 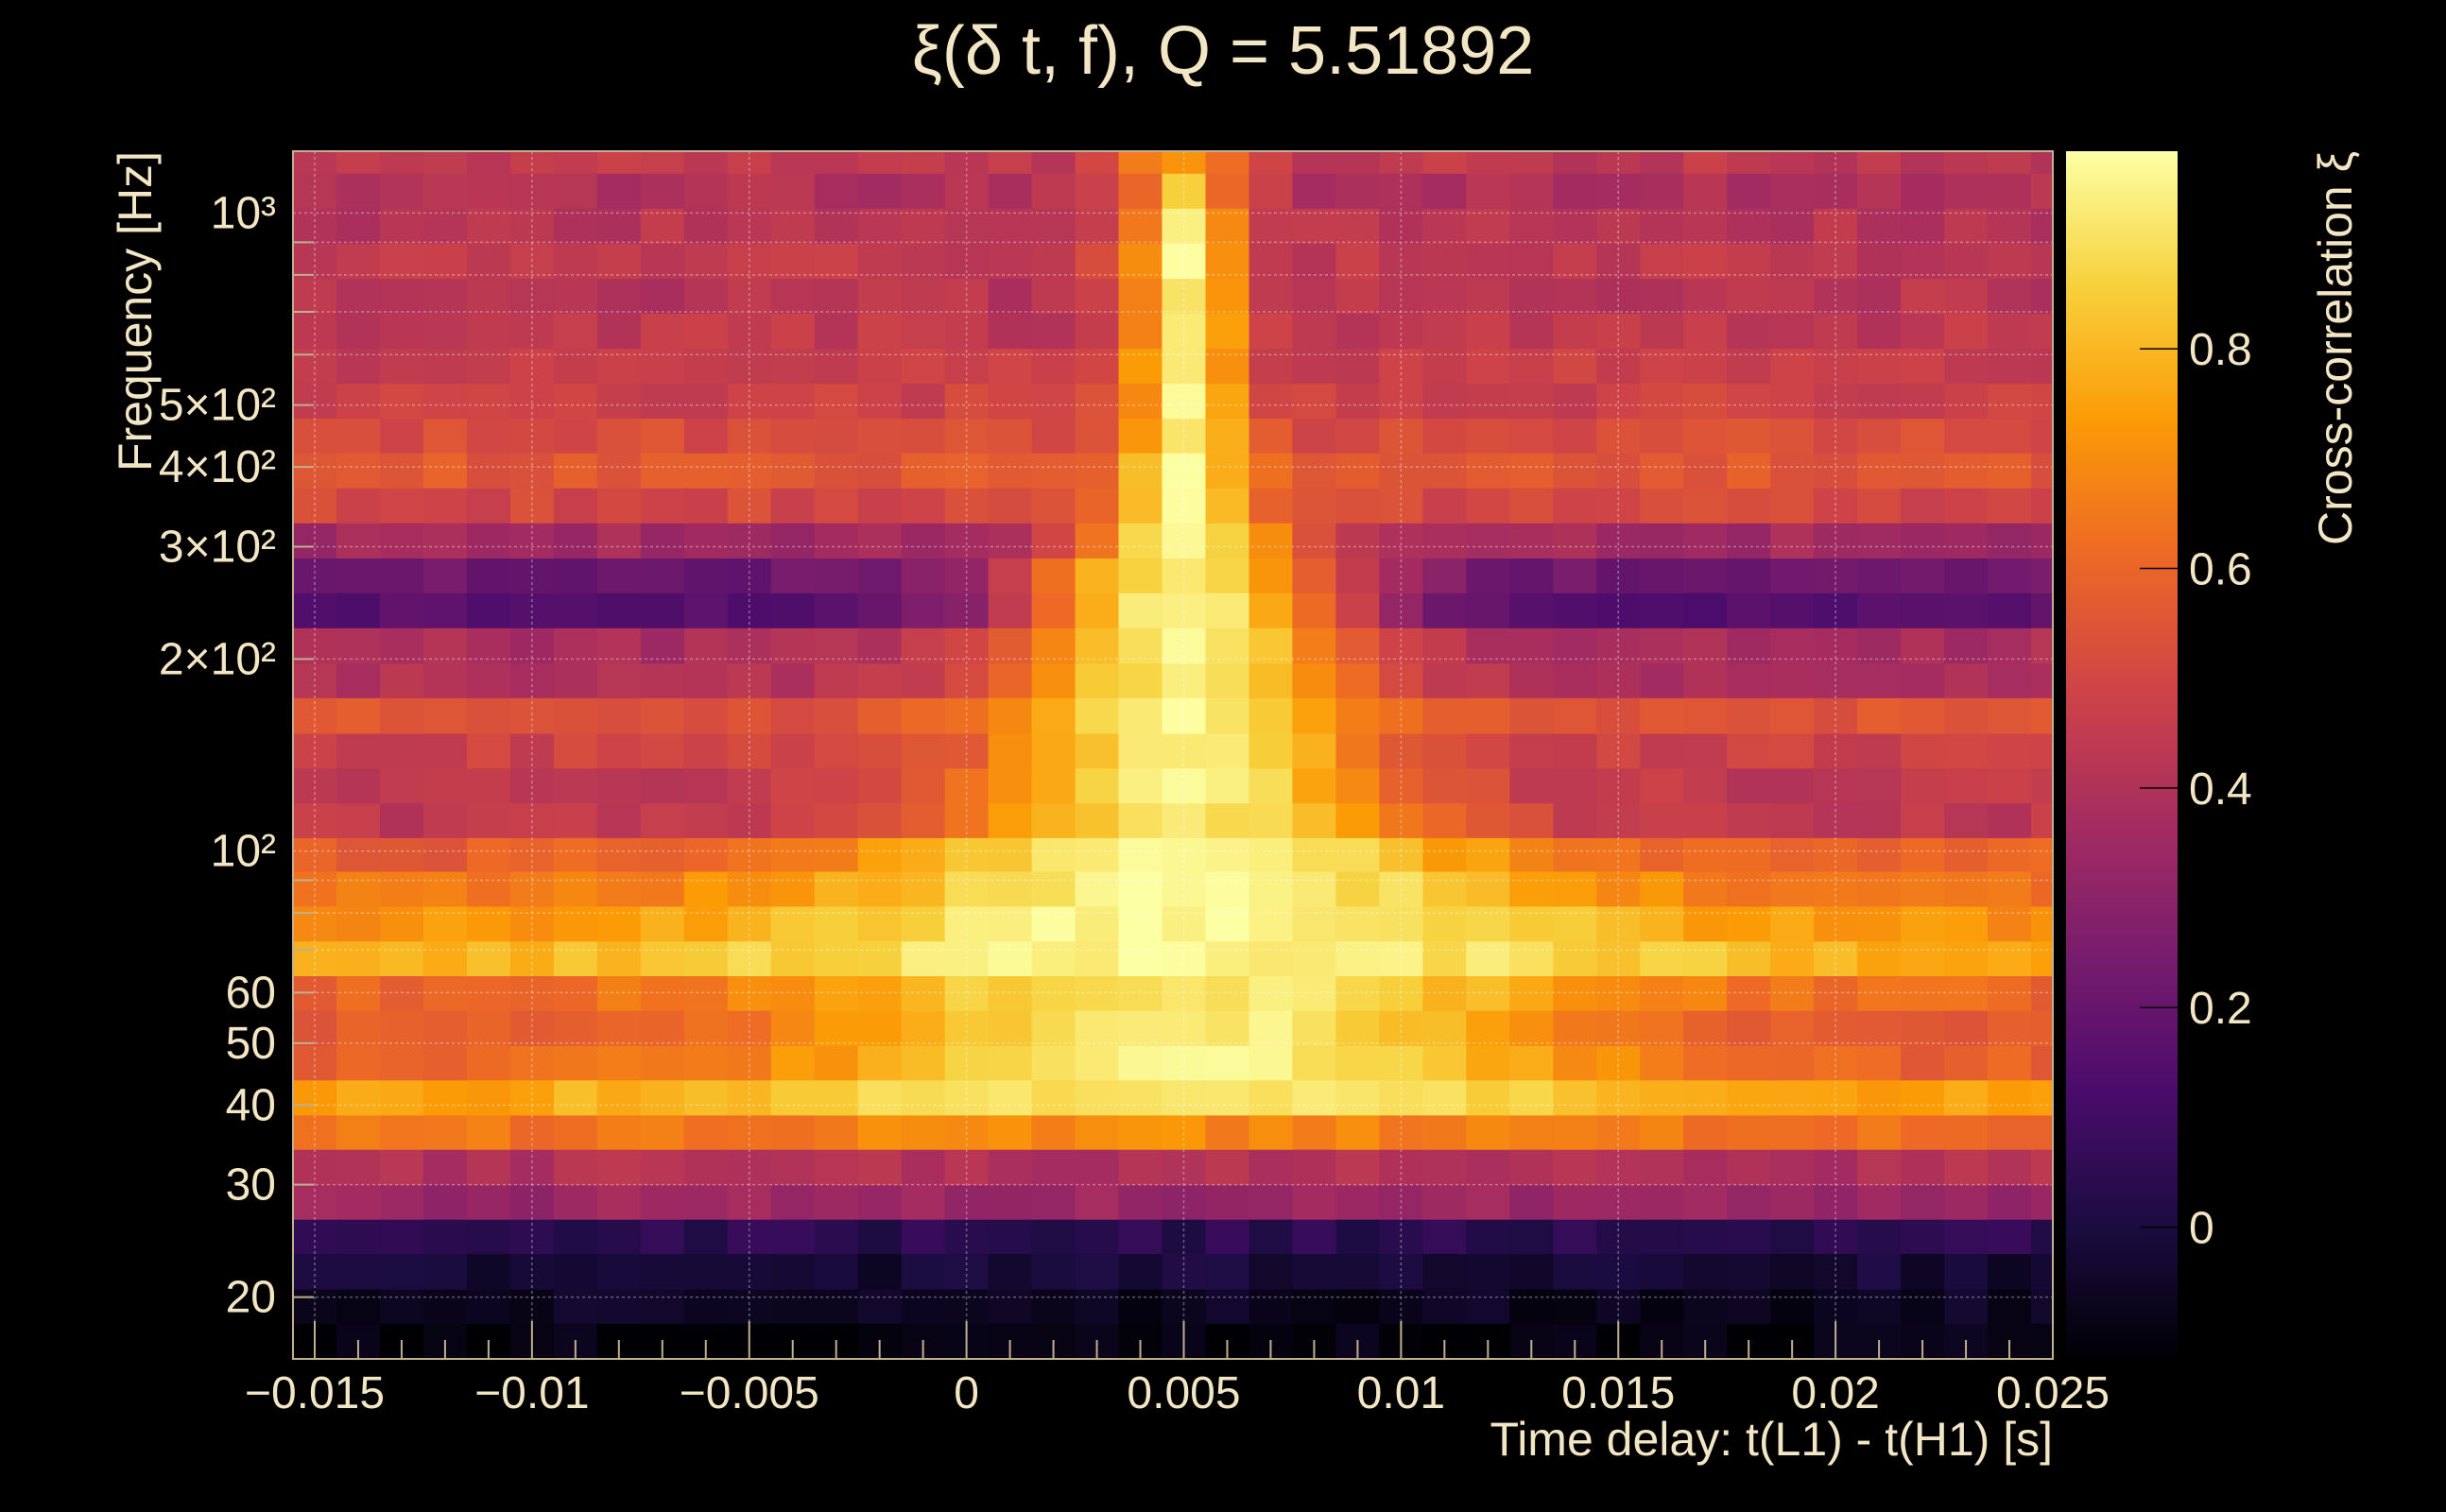 What do you see at coordinates (1184, 1393) in the screenshot?
I see `x-tick-label: 0.005` at bounding box center [1184, 1393].